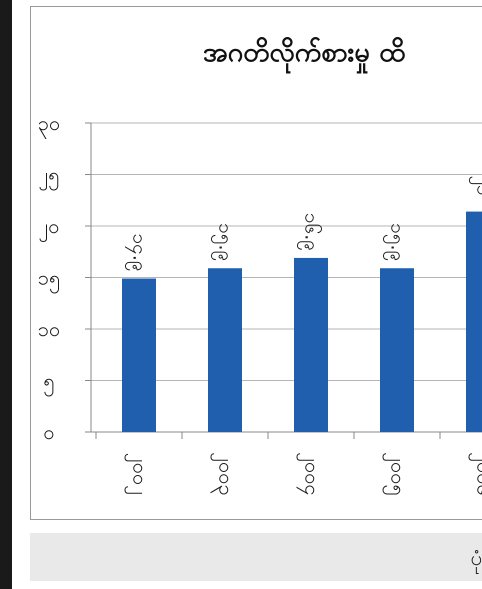 This screenshot has height=589, width=482. Describe the element at coordinates (48, 177) in the screenshot. I see `y-tick-label: ၂၅` at that location.